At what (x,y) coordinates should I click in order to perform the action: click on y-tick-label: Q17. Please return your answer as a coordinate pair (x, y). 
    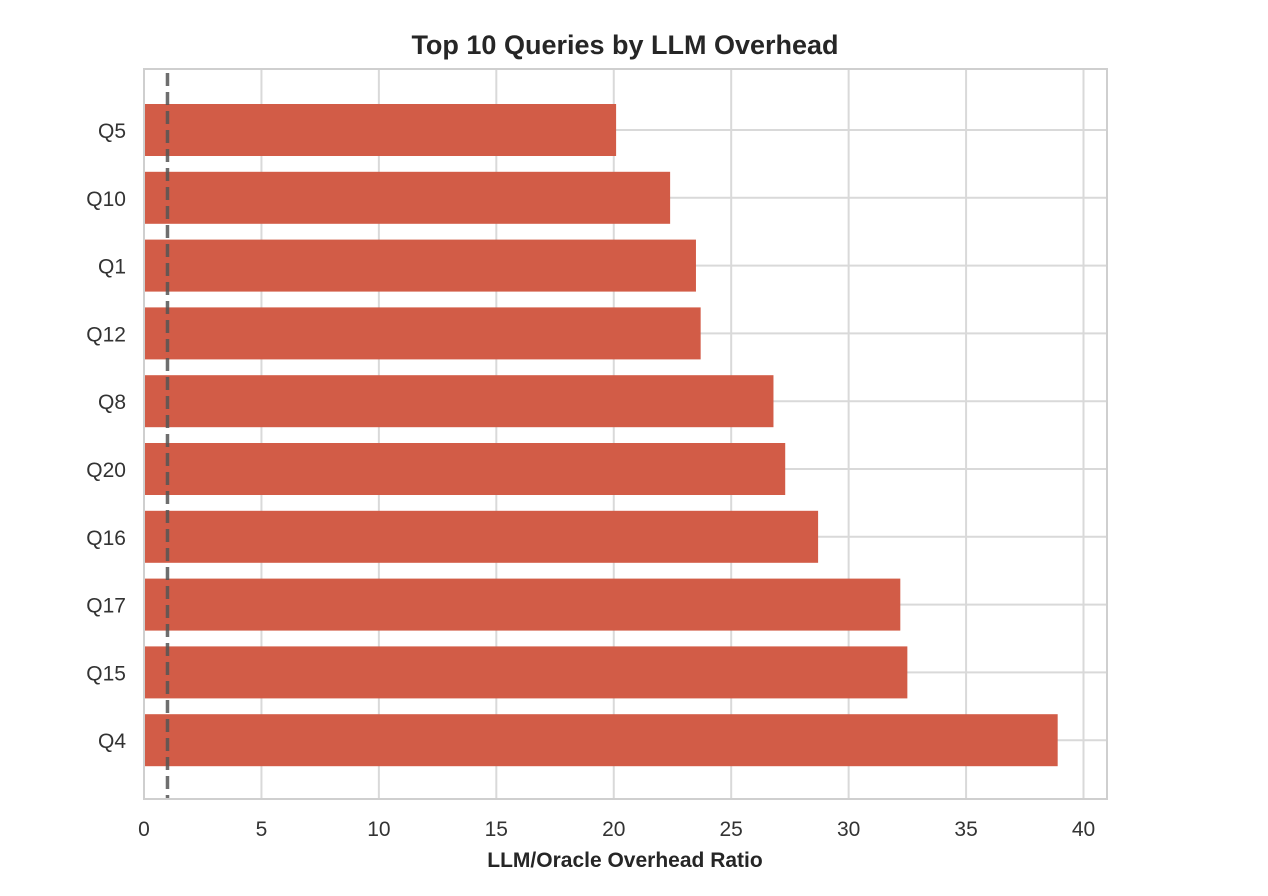
    Looking at the image, I should click on (106, 606).